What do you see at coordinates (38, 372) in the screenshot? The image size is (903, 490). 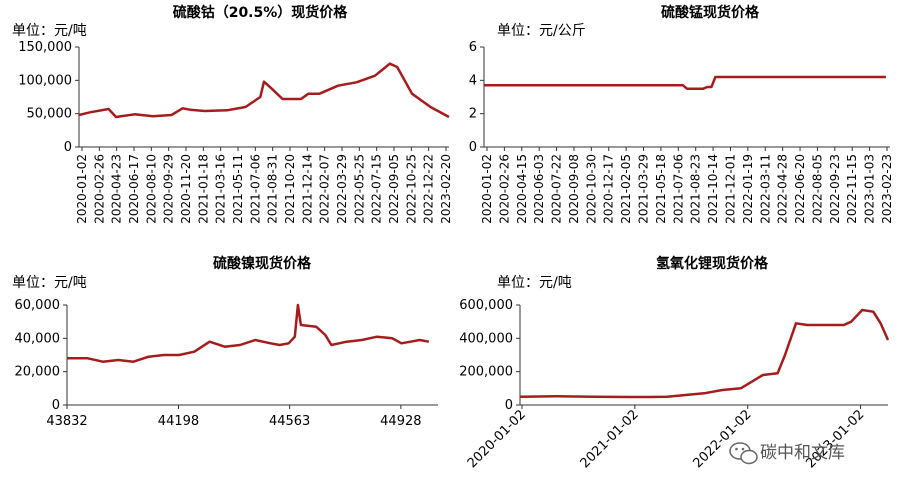 I see `nickel-ytick-label: 20,000` at bounding box center [38, 372].